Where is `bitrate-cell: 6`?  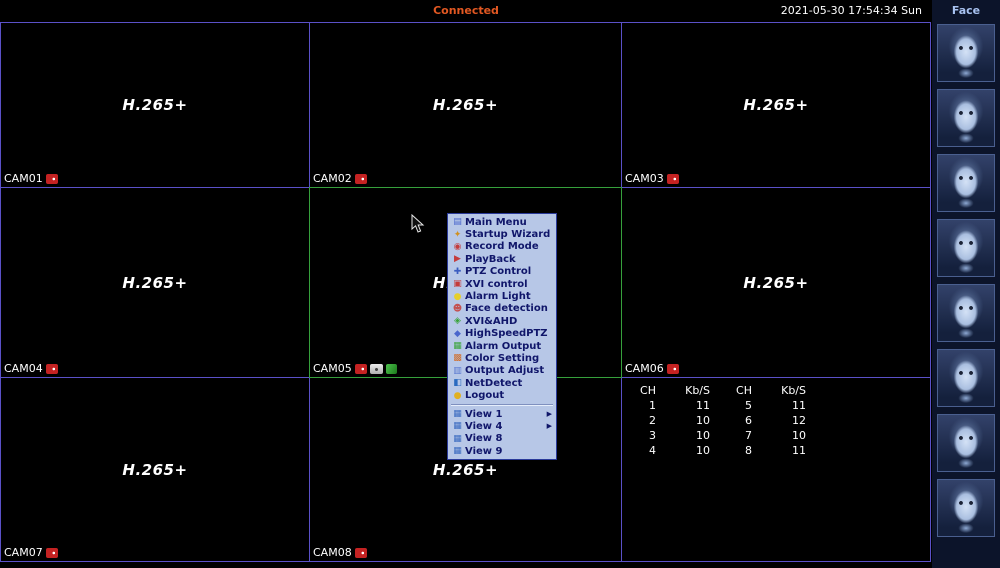
bitrate-cell: 6 is located at coordinates (748, 420).